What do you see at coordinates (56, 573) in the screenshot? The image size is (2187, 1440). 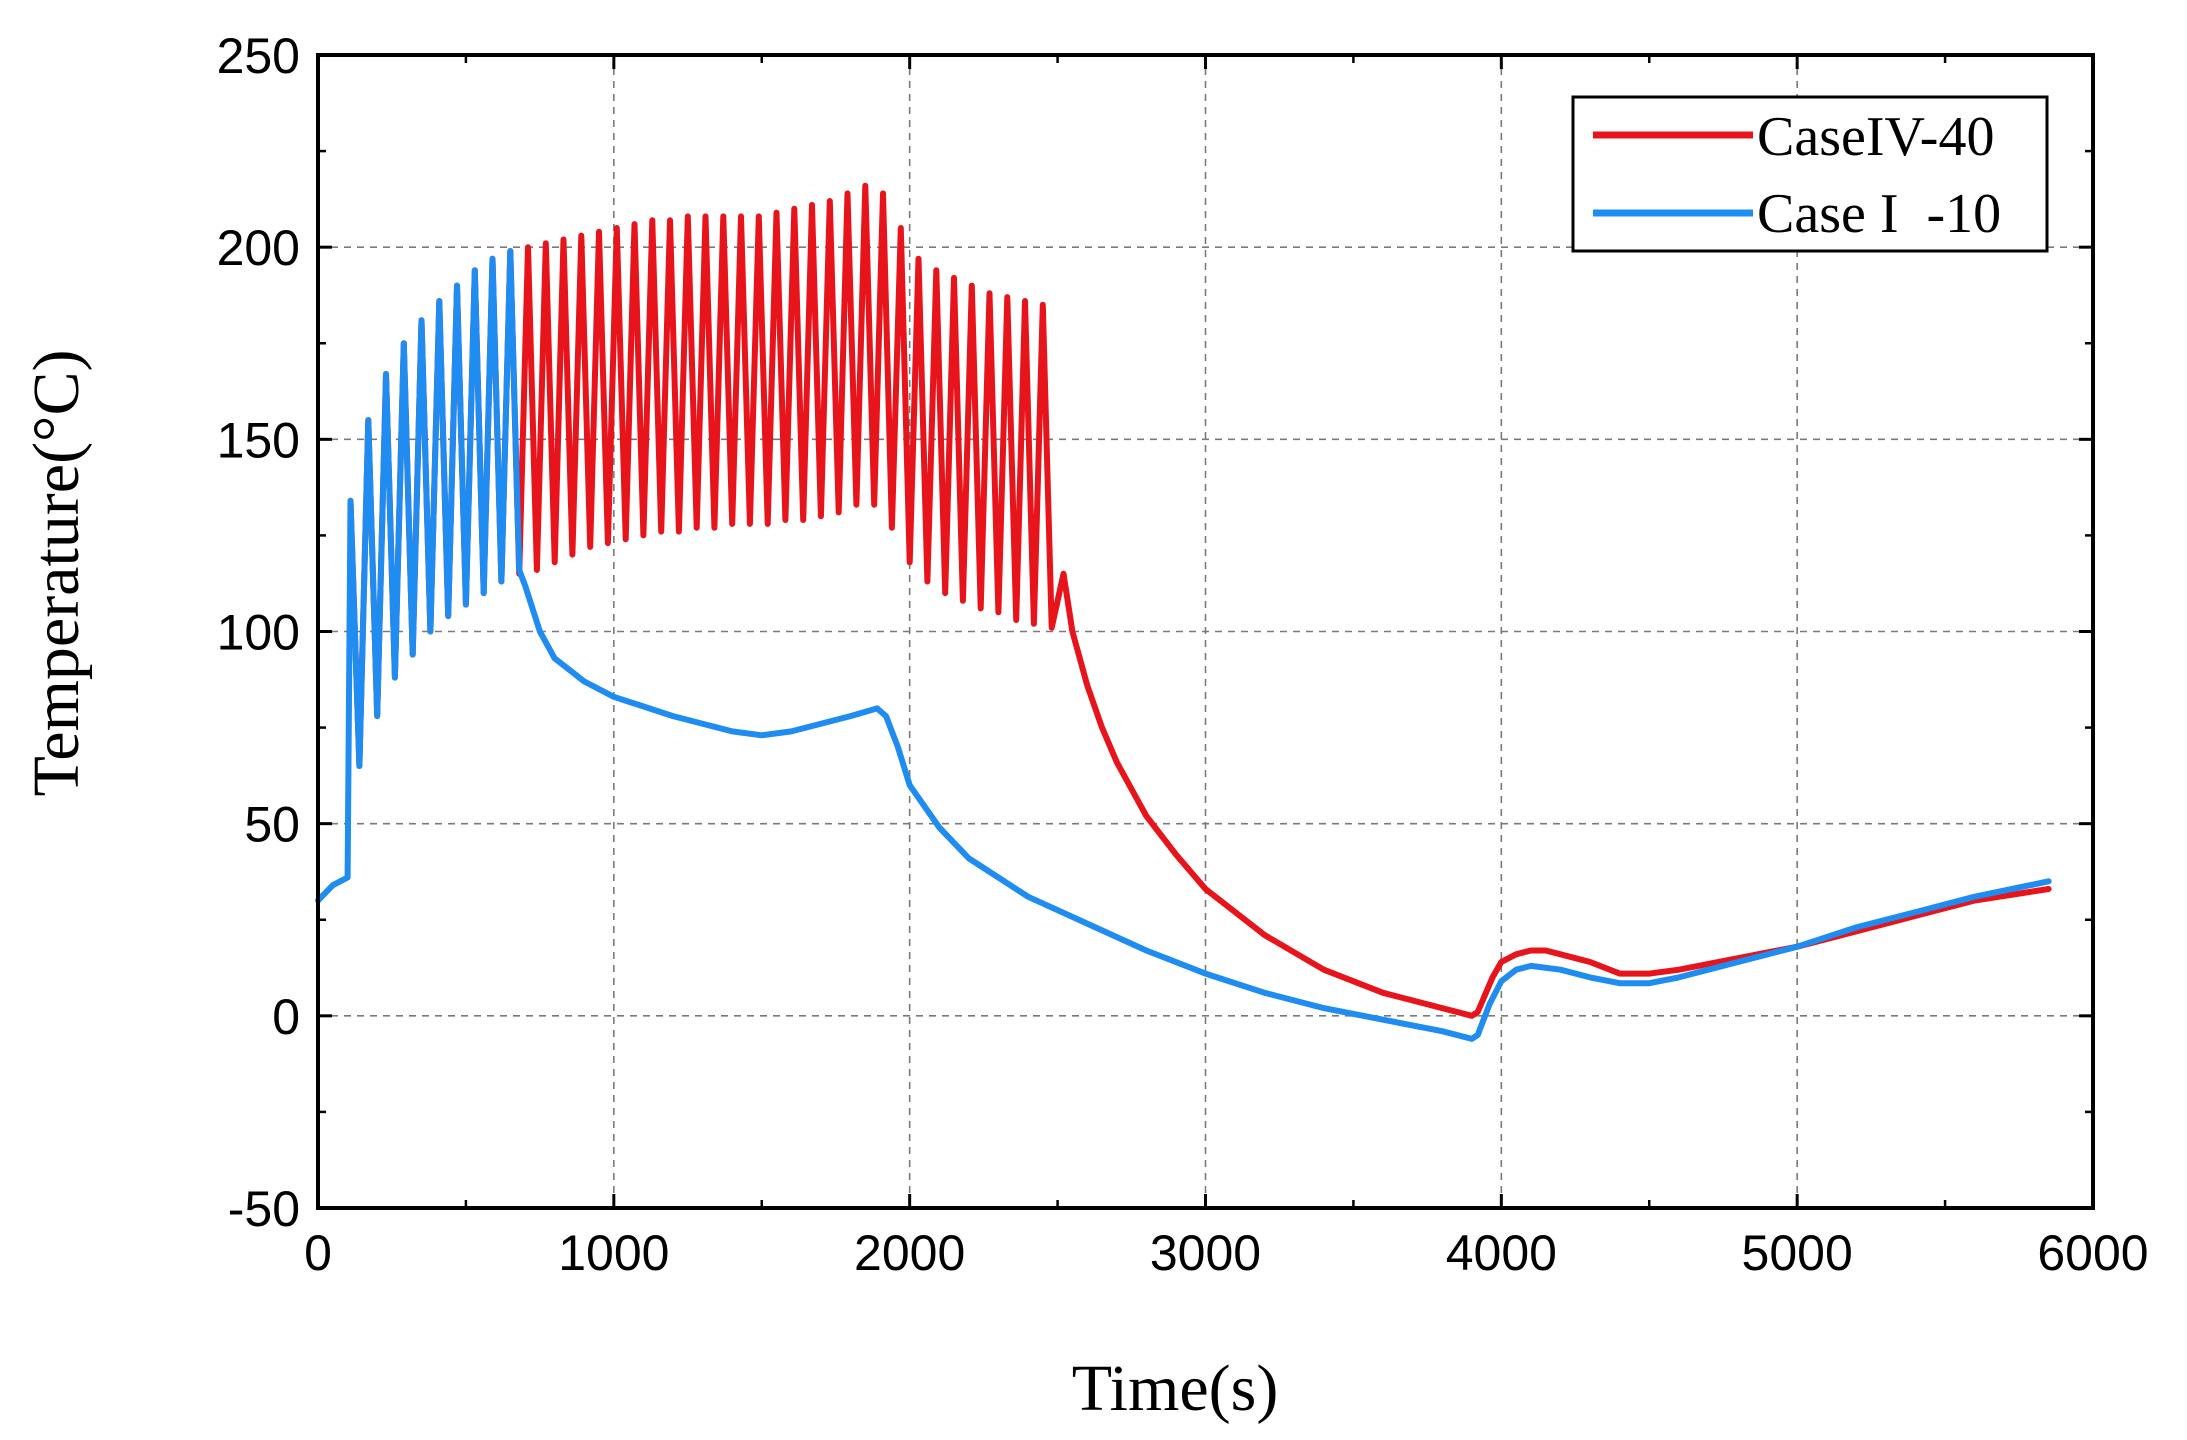 I see `y-axis-title: Temperature(°C)` at bounding box center [56, 573].